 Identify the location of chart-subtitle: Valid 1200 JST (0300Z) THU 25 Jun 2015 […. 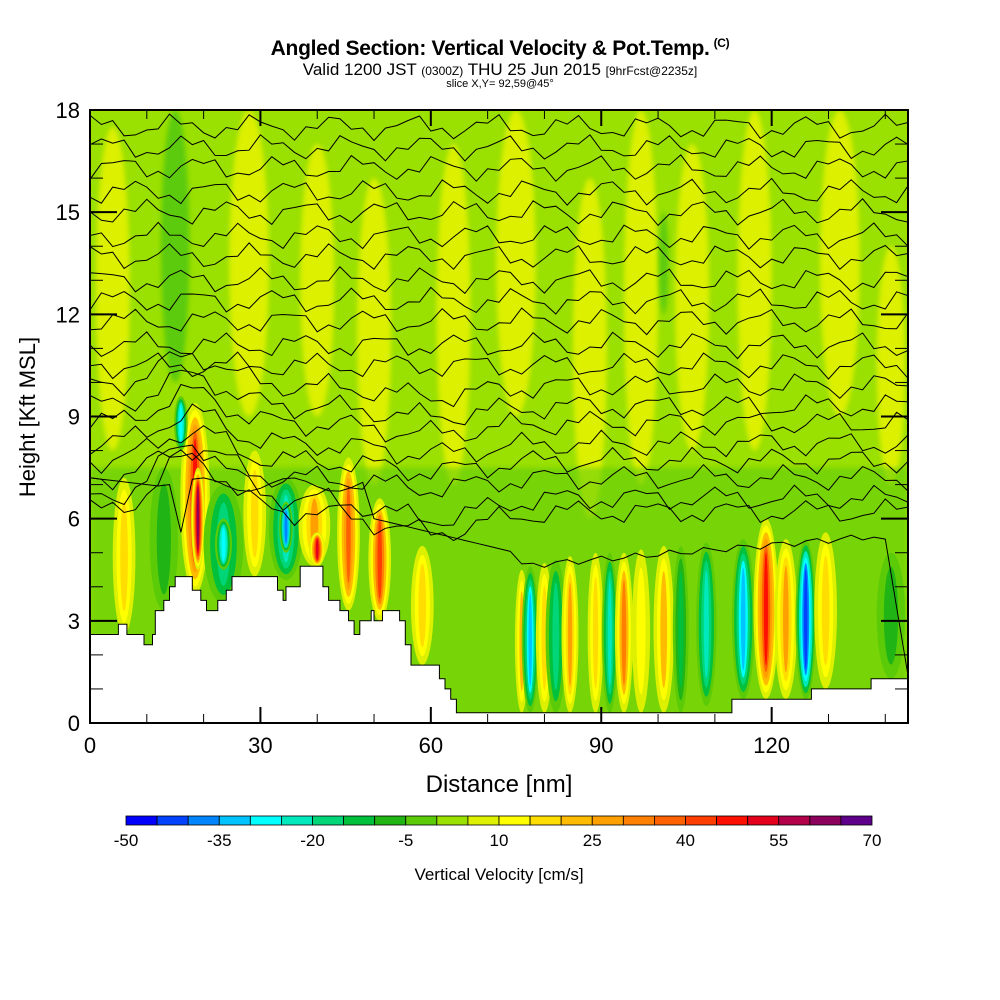
(500, 70).